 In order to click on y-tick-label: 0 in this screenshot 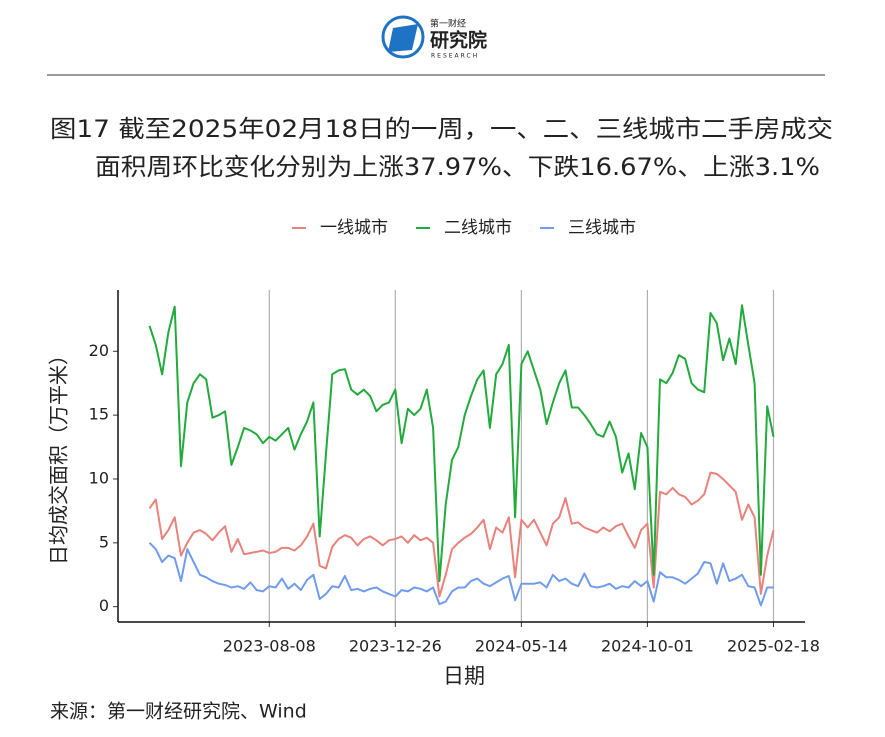, I will do `click(104, 605)`.